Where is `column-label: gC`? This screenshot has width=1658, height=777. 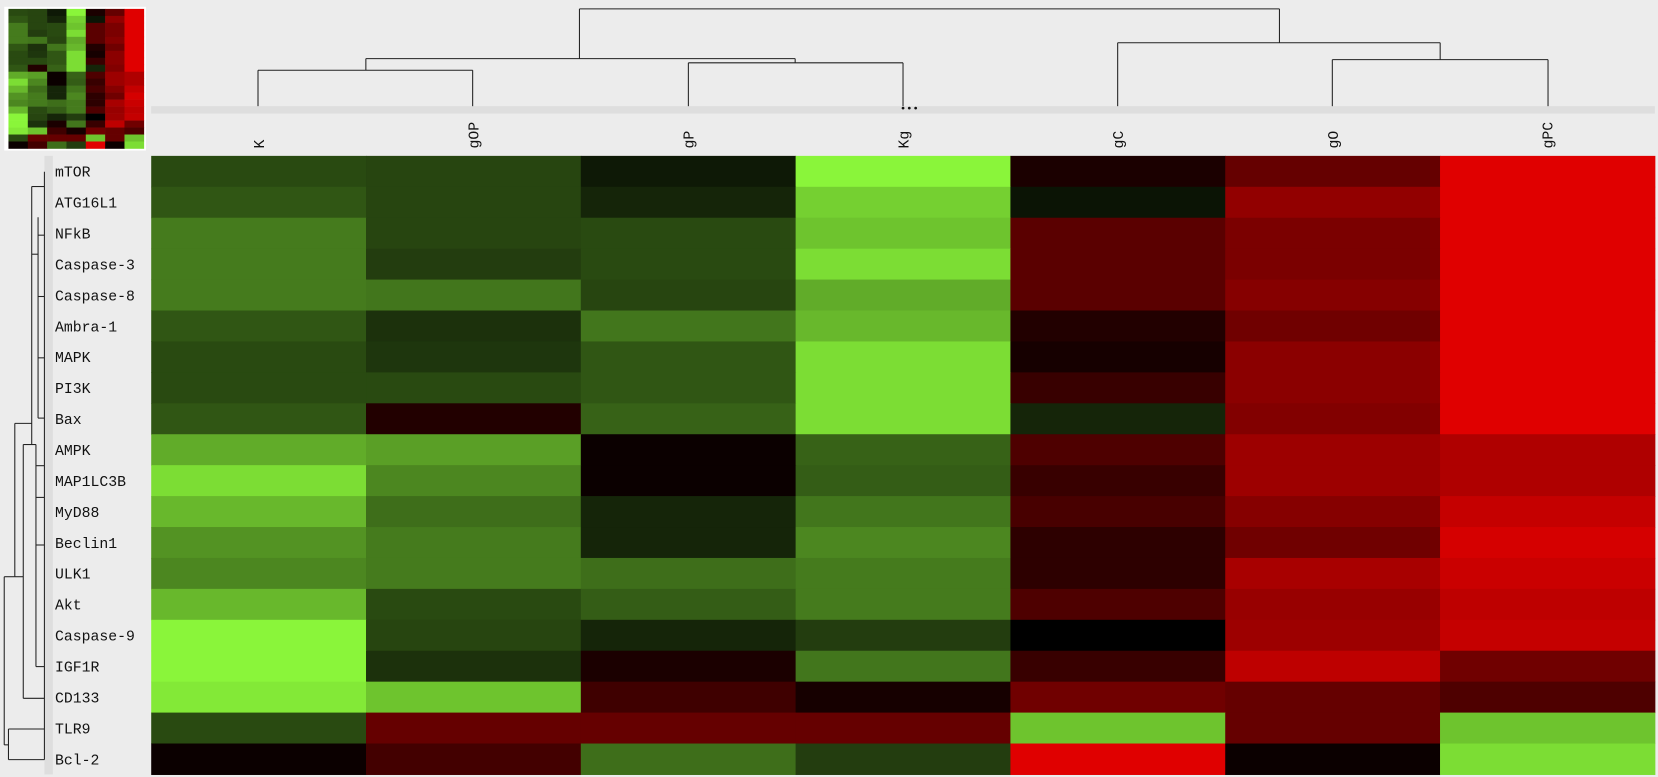 column-label: gC is located at coordinates (1120, 140).